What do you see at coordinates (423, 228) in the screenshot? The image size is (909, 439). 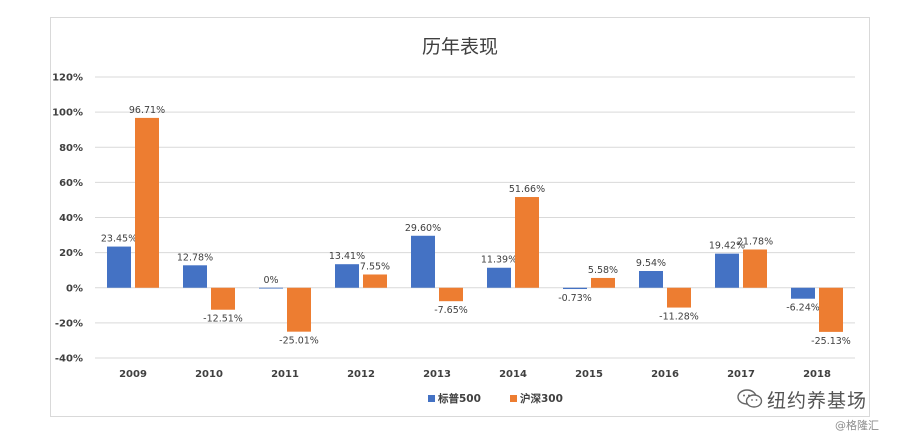 I see `data-label: 29.60%` at bounding box center [423, 228].